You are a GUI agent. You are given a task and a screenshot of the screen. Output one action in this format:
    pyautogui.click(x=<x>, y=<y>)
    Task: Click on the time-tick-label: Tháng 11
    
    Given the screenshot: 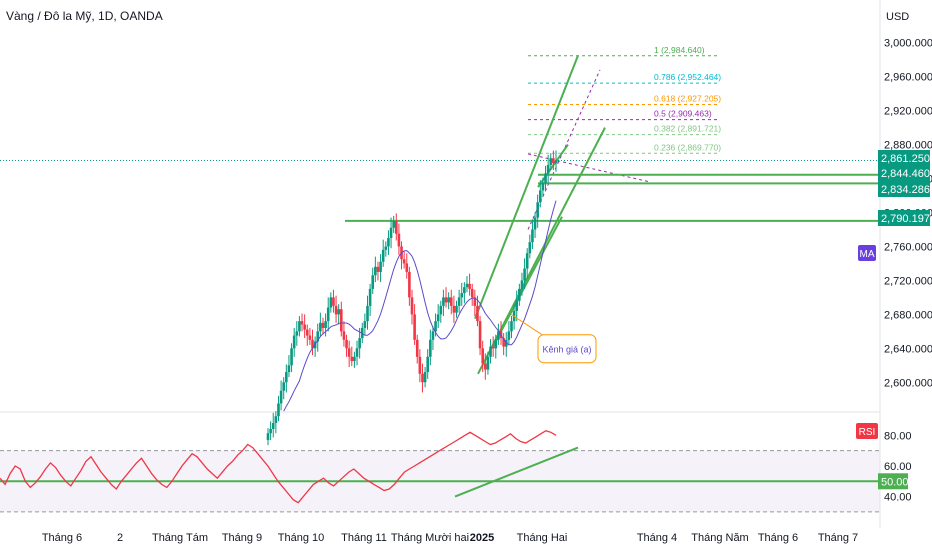 What is the action you would take?
    pyautogui.click(x=364, y=538)
    